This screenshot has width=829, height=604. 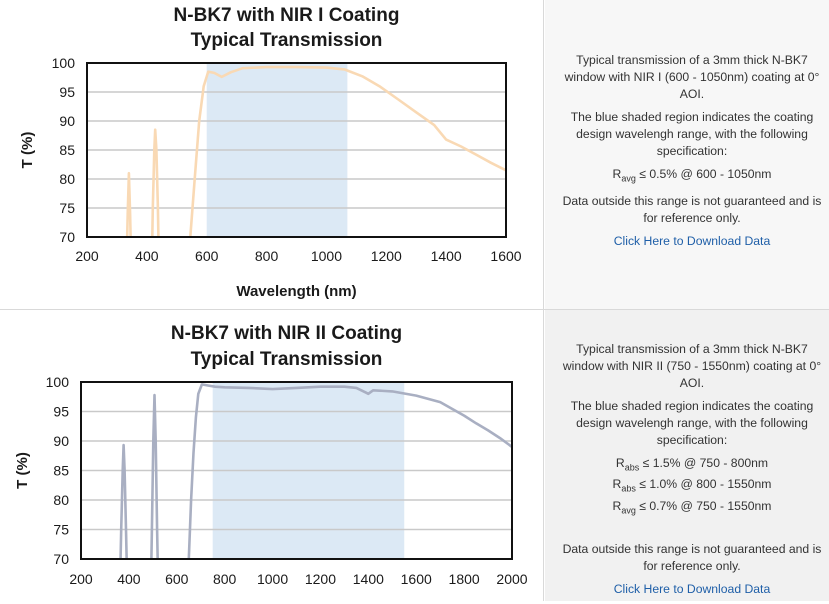 I want to click on spec-list: Ravg ≤ 0.5% @ 600 - 1050nm, so click(x=692, y=176).